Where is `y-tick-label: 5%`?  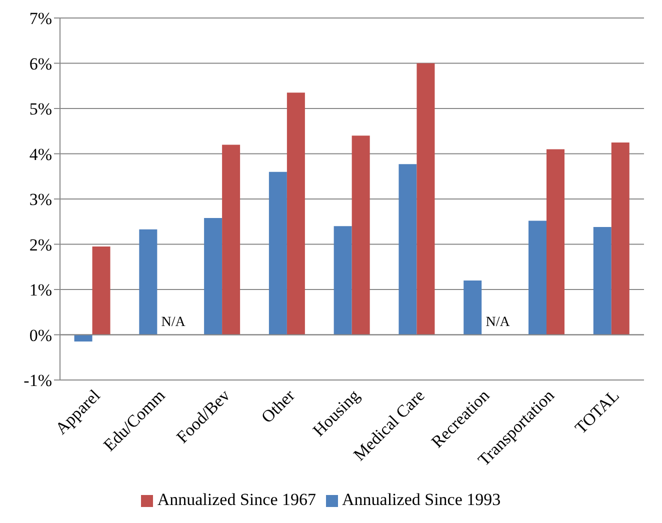 y-tick-label: 5% is located at coordinates (40, 109).